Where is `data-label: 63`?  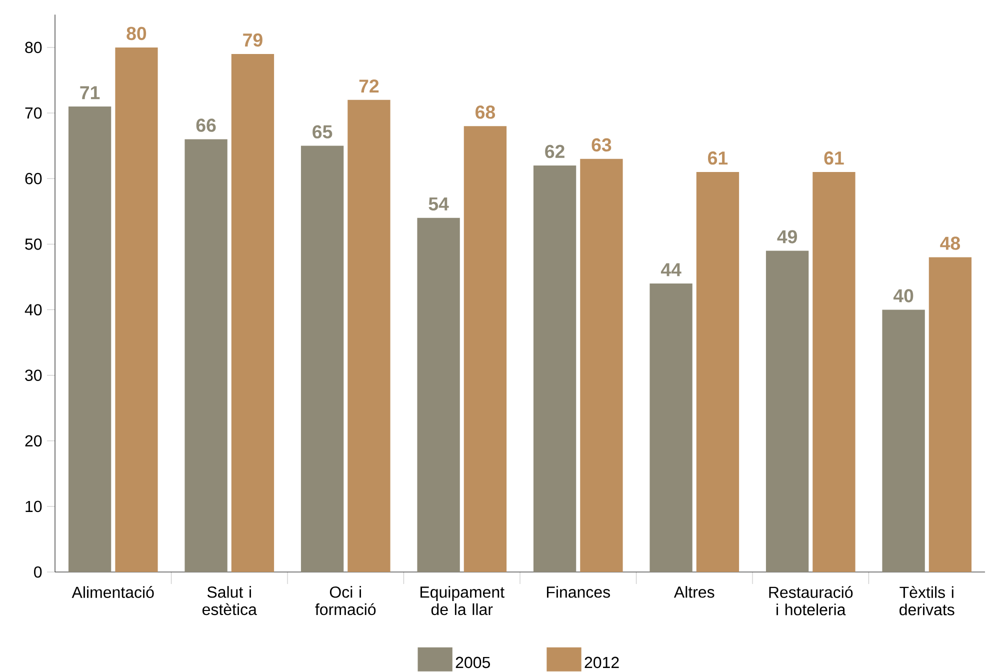 data-label: 63 is located at coordinates (602, 145).